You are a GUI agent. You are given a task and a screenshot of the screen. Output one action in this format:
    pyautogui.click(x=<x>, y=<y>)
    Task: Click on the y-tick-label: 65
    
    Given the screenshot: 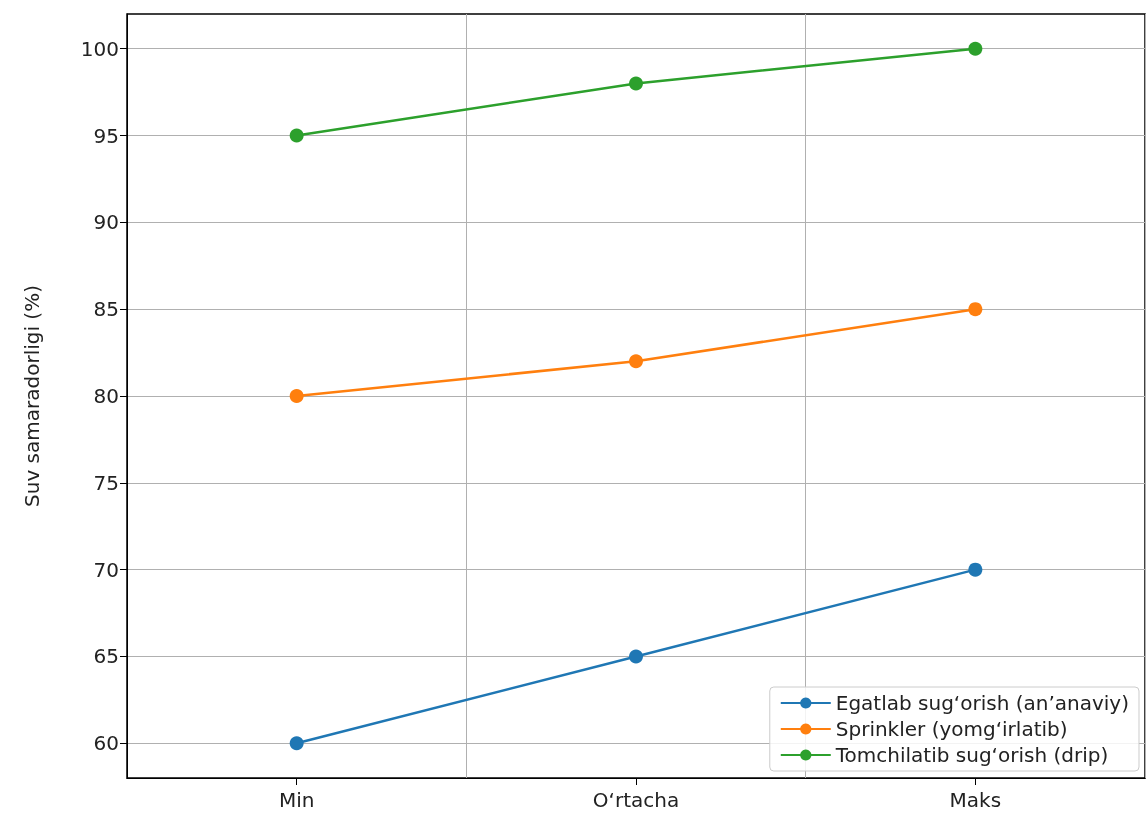 What is the action you would take?
    pyautogui.click(x=106, y=656)
    